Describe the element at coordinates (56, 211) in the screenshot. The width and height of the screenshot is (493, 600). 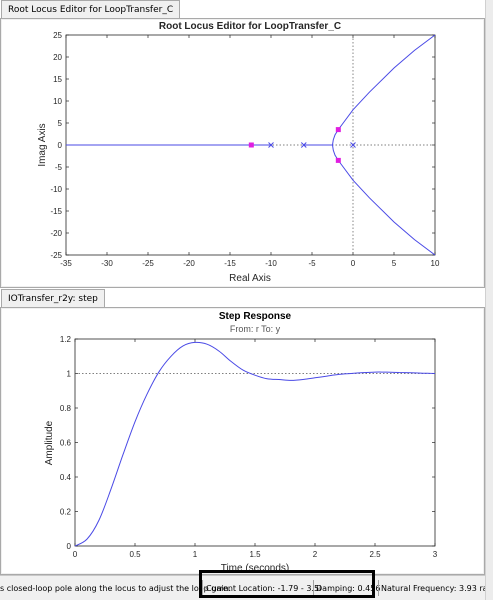
I see `y-tick-label: -15` at that location.